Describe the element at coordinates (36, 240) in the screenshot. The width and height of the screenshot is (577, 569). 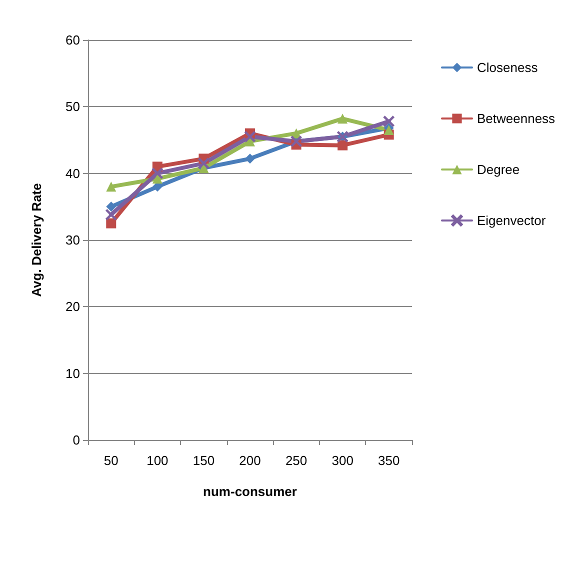
I see `y-axis-title: Avg. Delivery Rate` at that location.